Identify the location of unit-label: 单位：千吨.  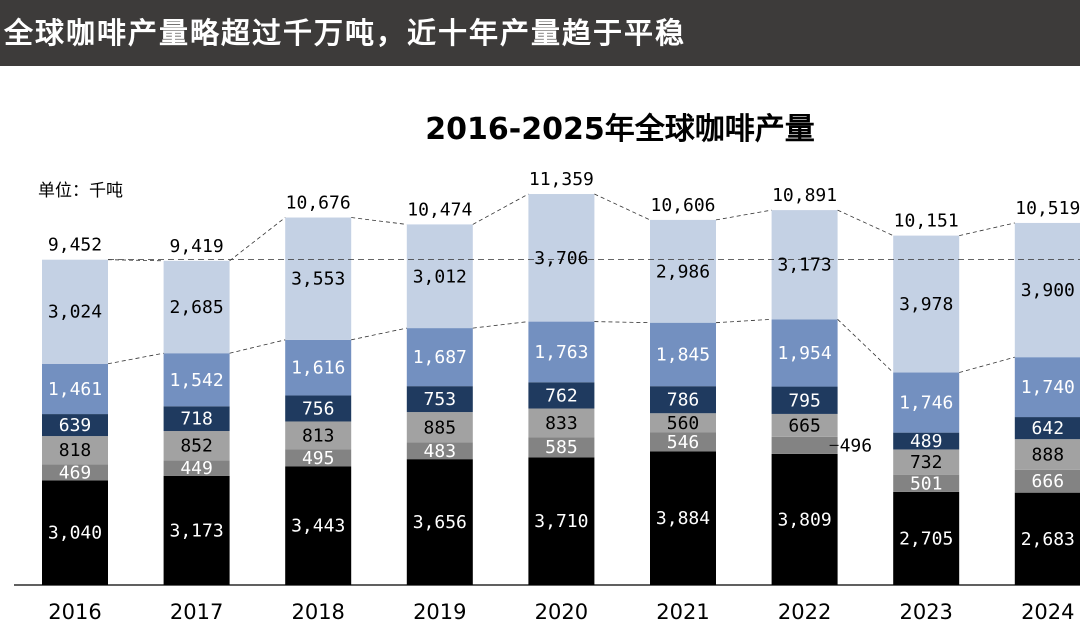
(80, 191).